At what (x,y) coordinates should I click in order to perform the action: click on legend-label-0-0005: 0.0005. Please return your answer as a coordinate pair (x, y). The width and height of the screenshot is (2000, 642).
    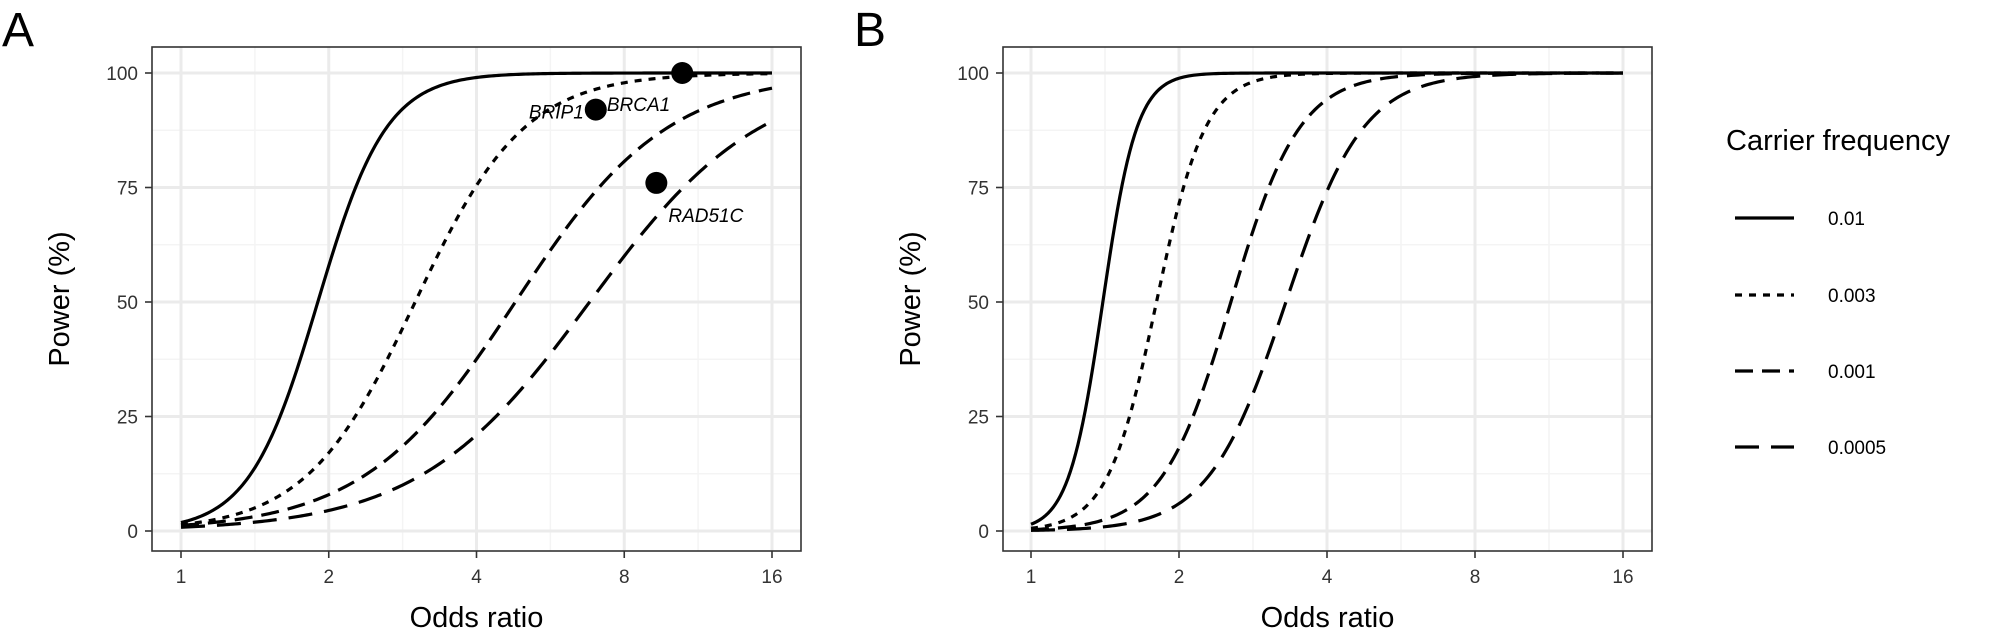
    Looking at the image, I should click on (1857, 448).